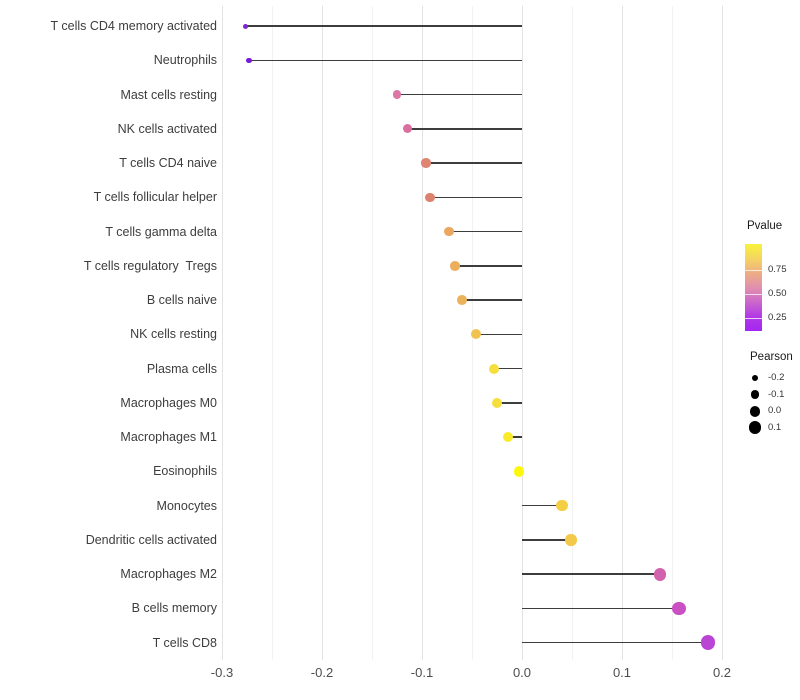 This screenshot has width=800, height=700. What do you see at coordinates (155, 197) in the screenshot?
I see `y-axis-label: T cells follicular helper` at bounding box center [155, 197].